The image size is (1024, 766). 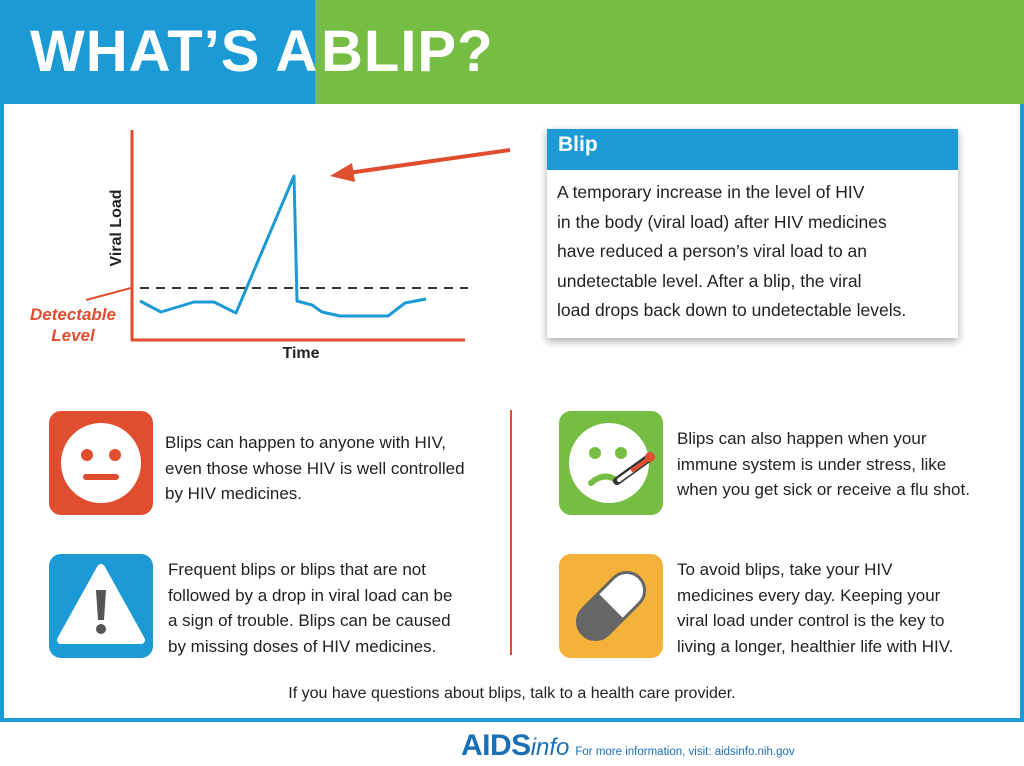 What do you see at coordinates (496, 745) in the screenshot?
I see `logo-main-text: AIDS` at bounding box center [496, 745].